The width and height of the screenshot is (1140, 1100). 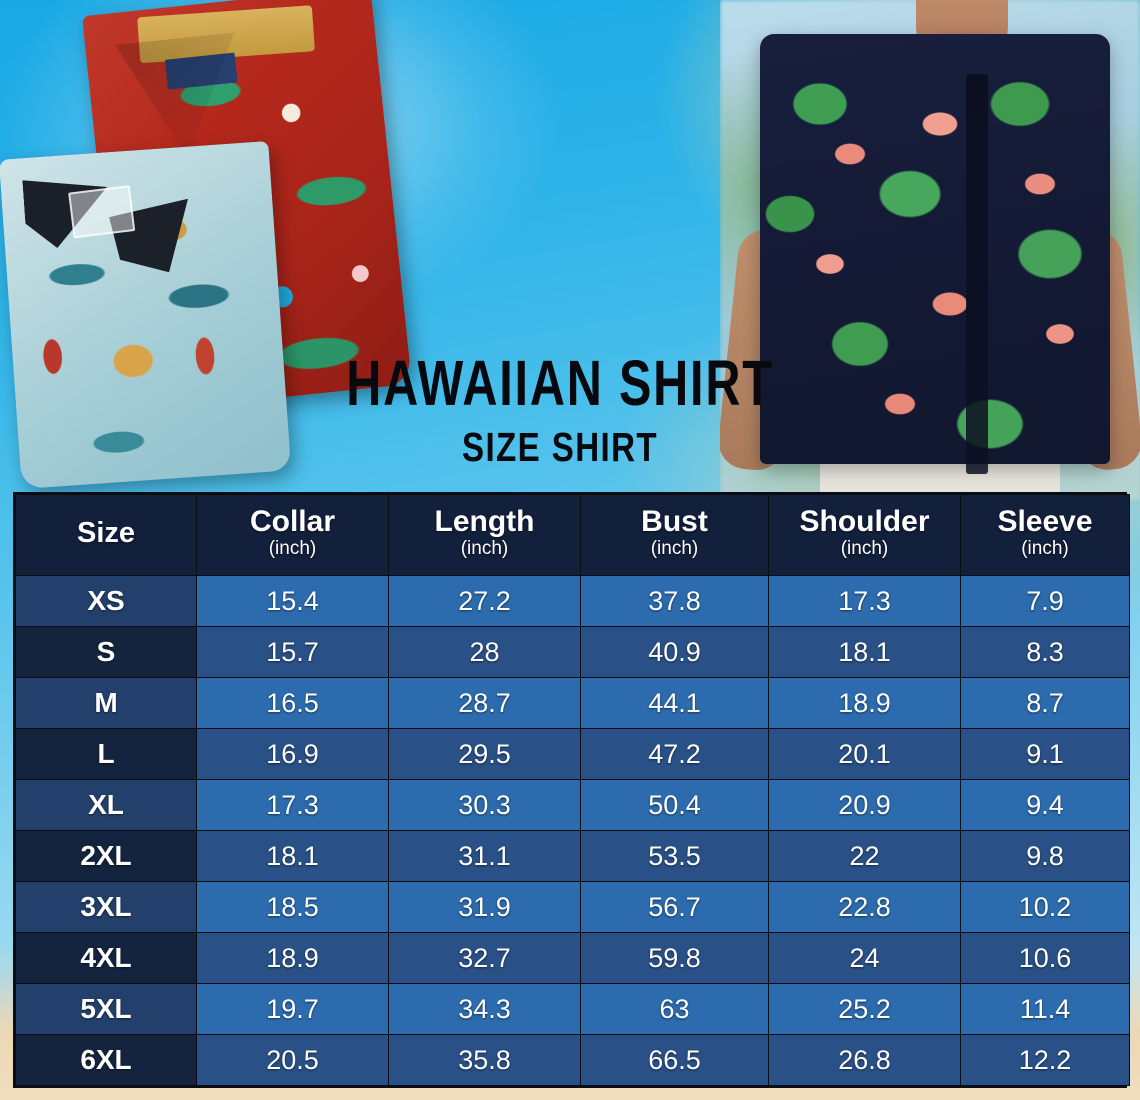 I want to click on table-row: XS 15.4 27.2 37.8 17.3 7.9, so click(x=572, y=601).